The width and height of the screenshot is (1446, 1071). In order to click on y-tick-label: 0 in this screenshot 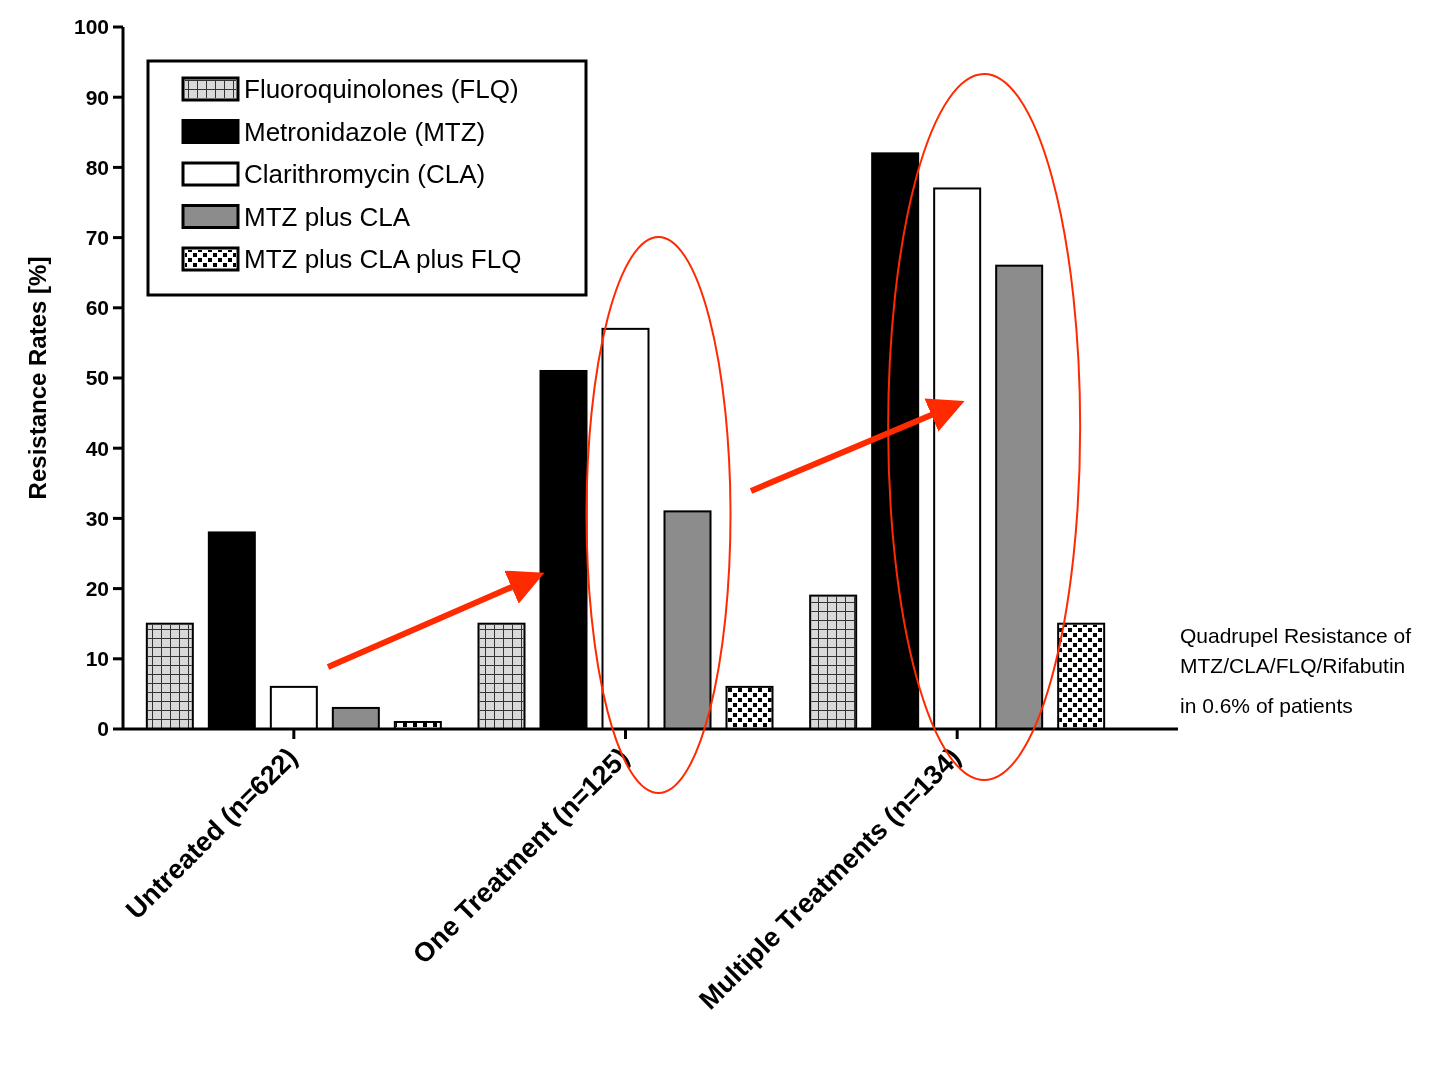, I will do `click(103, 729)`.